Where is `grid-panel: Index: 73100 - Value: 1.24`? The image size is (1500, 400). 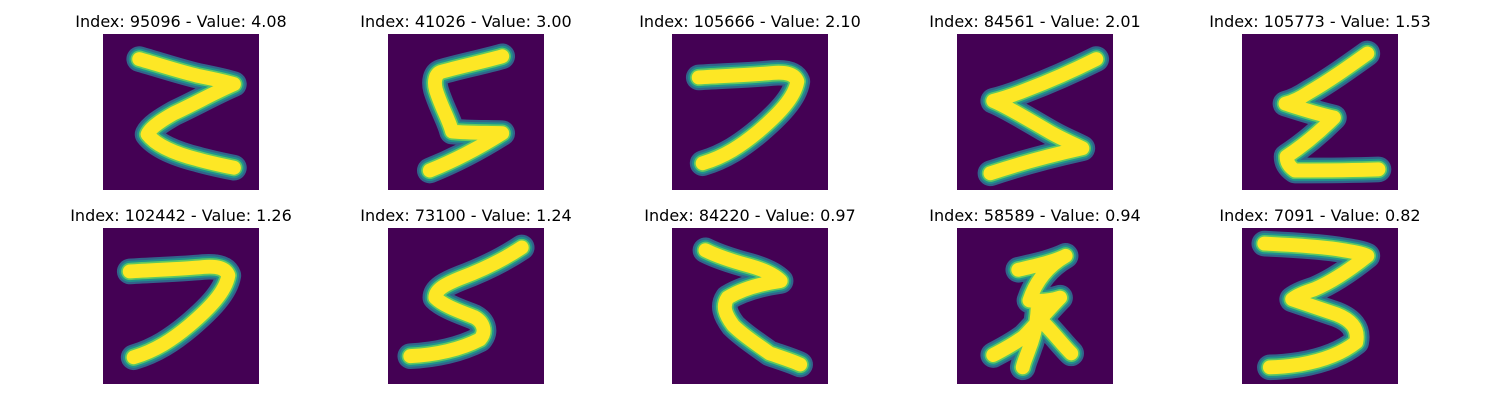 grid-panel: Index: 73100 - Value: 1.24 is located at coordinates (466, 298).